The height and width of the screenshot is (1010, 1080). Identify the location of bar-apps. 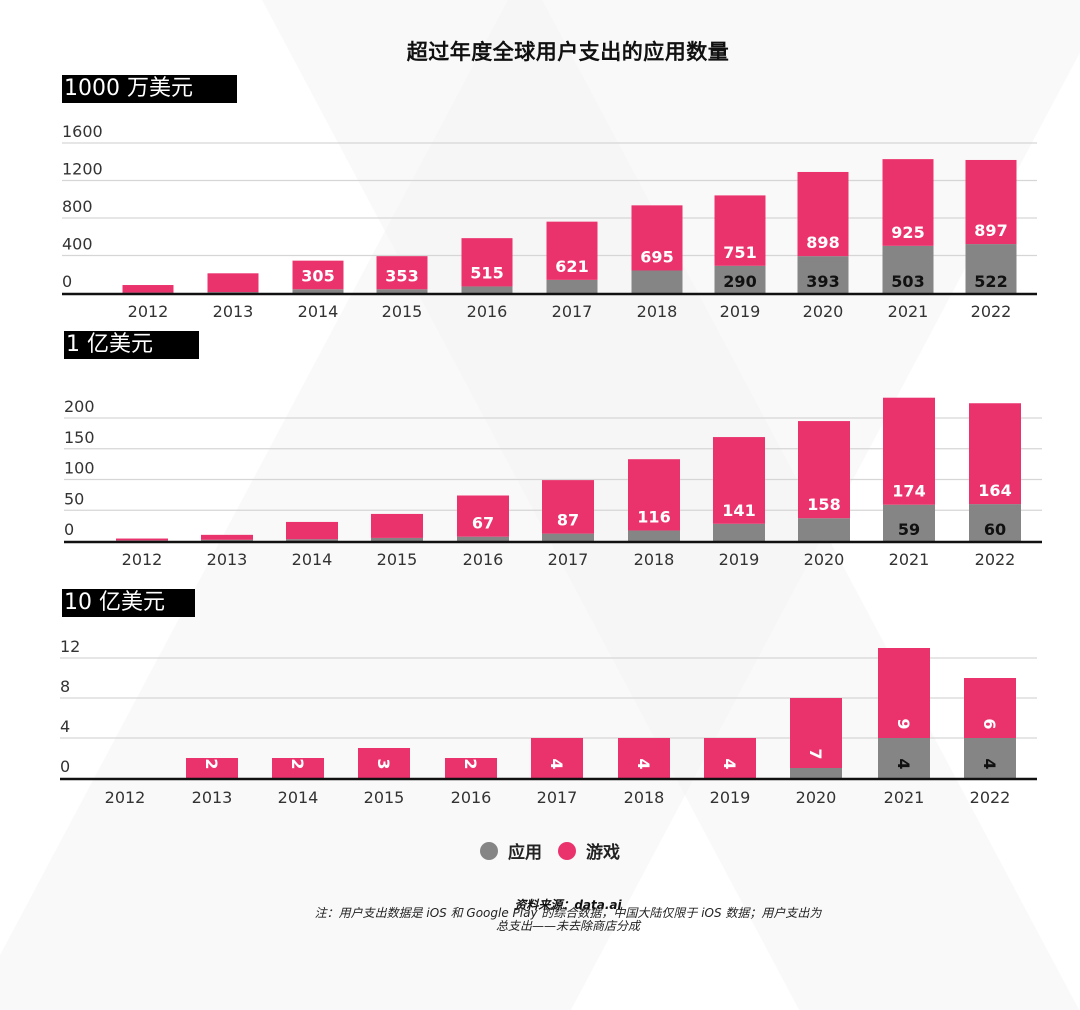
(816, 773).